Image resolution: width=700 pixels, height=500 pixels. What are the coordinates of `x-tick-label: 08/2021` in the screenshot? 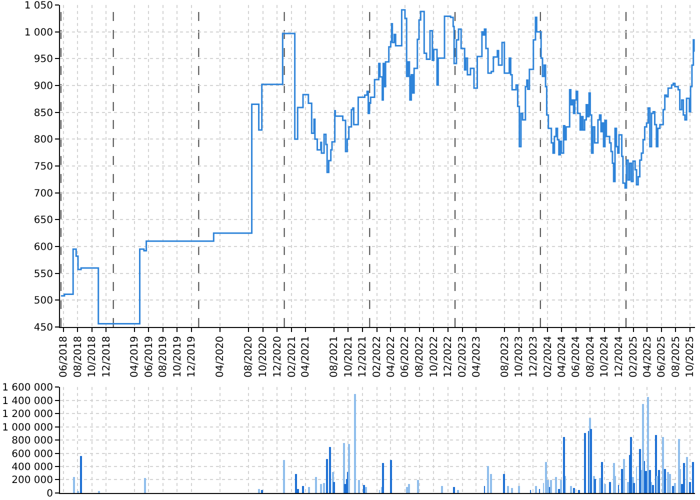 It's located at (334, 357).